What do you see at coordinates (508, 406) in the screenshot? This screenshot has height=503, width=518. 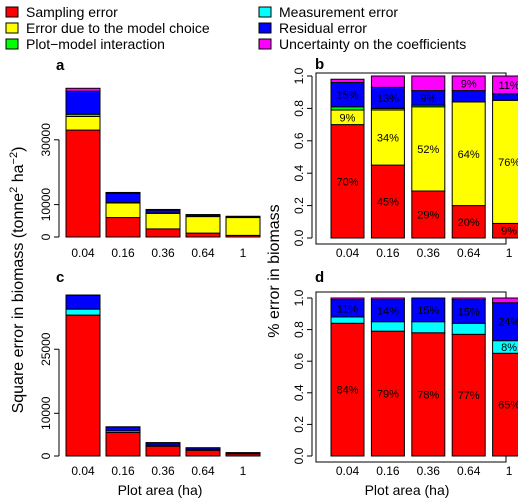 I see `data-label: 65%` at bounding box center [508, 406].